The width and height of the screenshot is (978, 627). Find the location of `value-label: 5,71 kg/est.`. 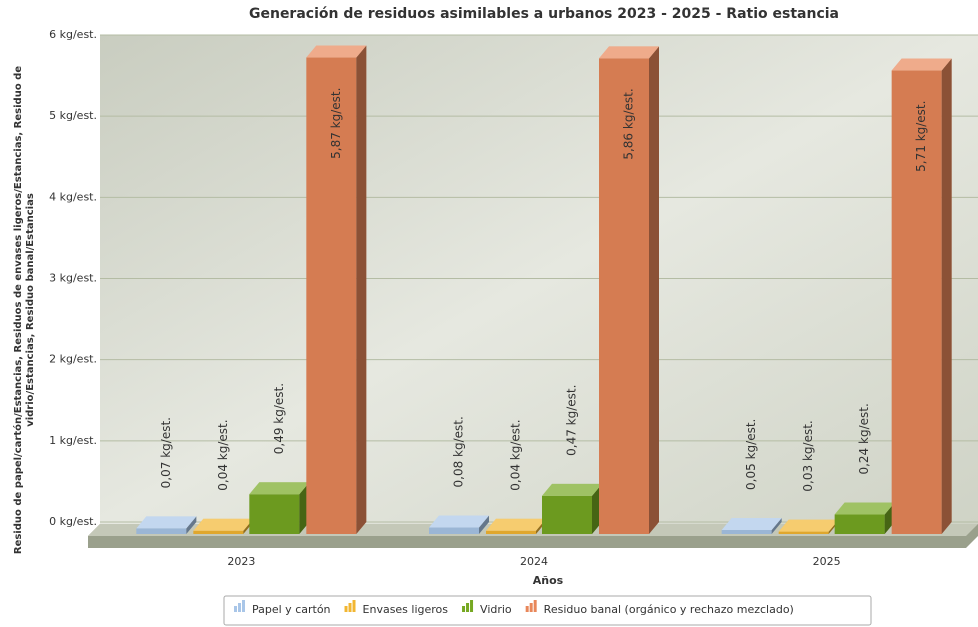

value-label: 5,71 kg/est. is located at coordinates (921, 136).